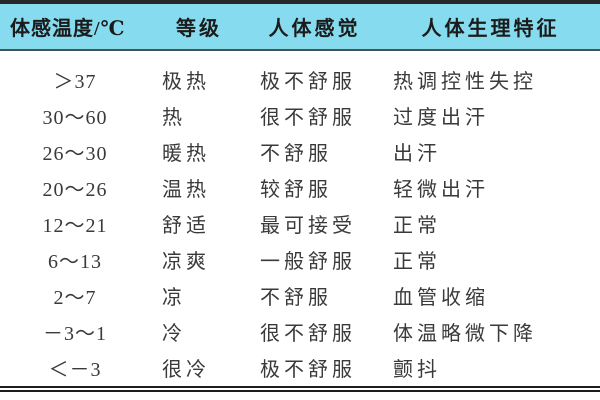  I want to click on cell-temperature: ＞37, so click(75, 81).